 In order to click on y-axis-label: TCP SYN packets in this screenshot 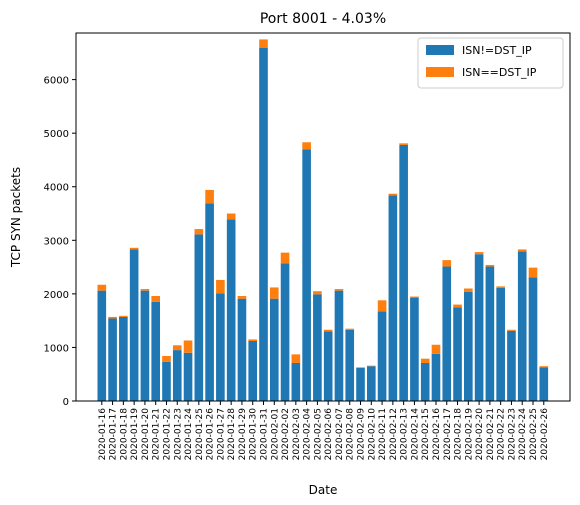, I will do `click(16, 217)`.